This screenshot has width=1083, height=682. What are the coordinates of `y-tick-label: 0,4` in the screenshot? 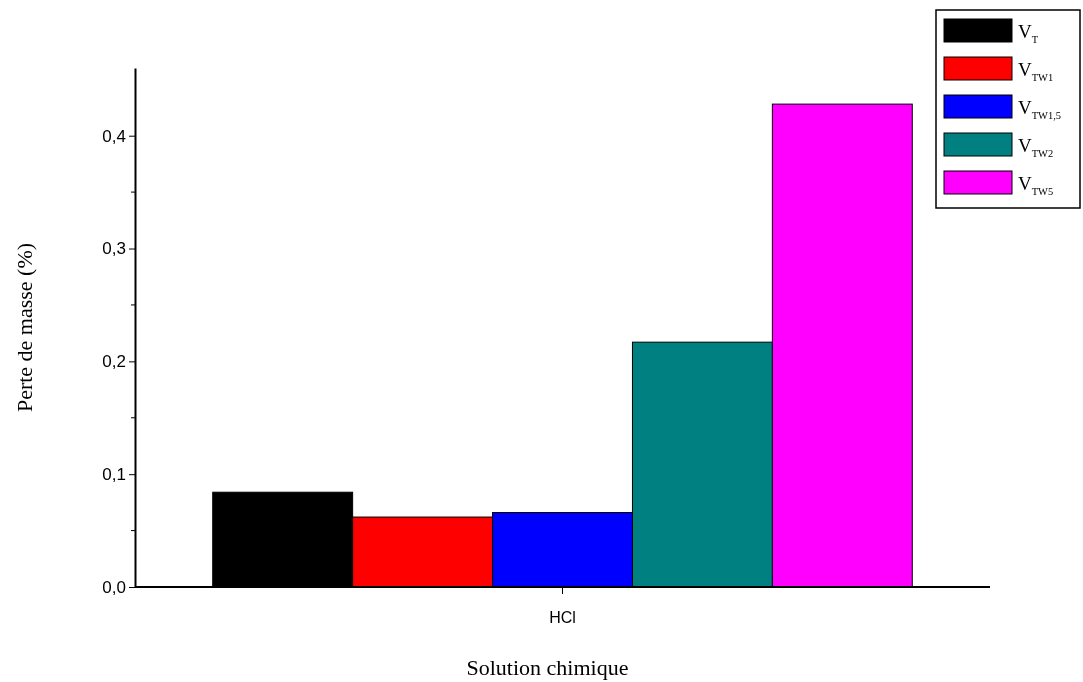 It's located at (114, 136).